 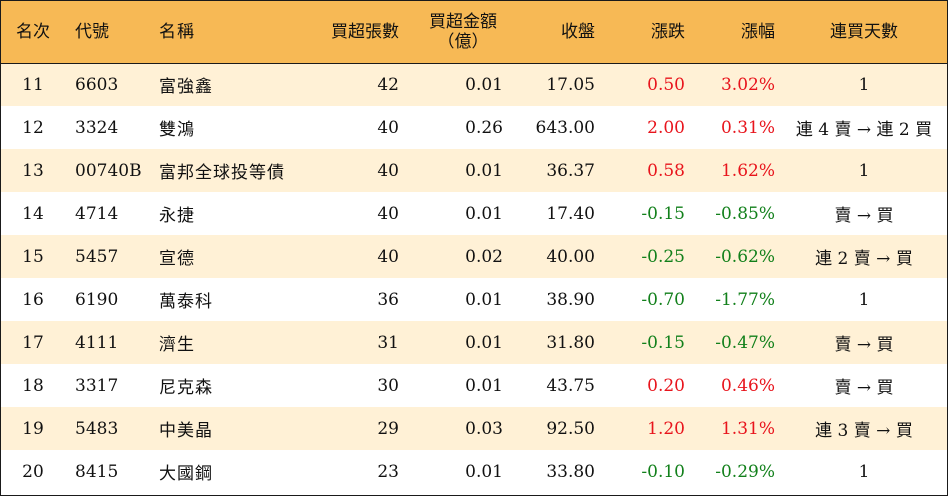 What do you see at coordinates (388, 385) in the screenshot?
I see `net-buy-lots-cell: 30` at bounding box center [388, 385].